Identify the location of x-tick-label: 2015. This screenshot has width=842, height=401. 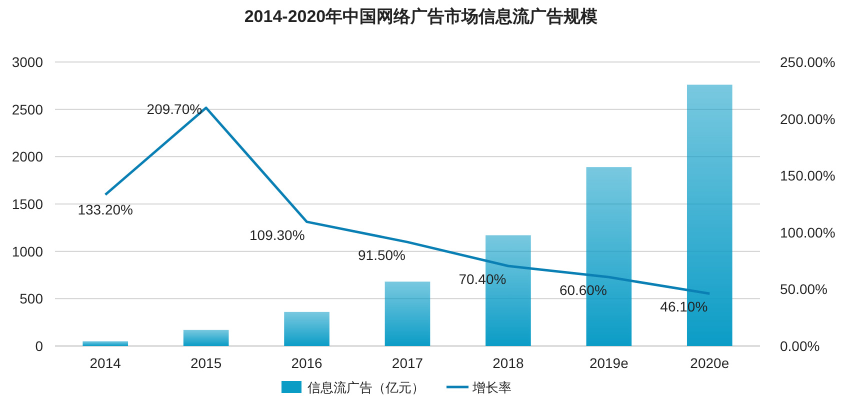
(206, 363).